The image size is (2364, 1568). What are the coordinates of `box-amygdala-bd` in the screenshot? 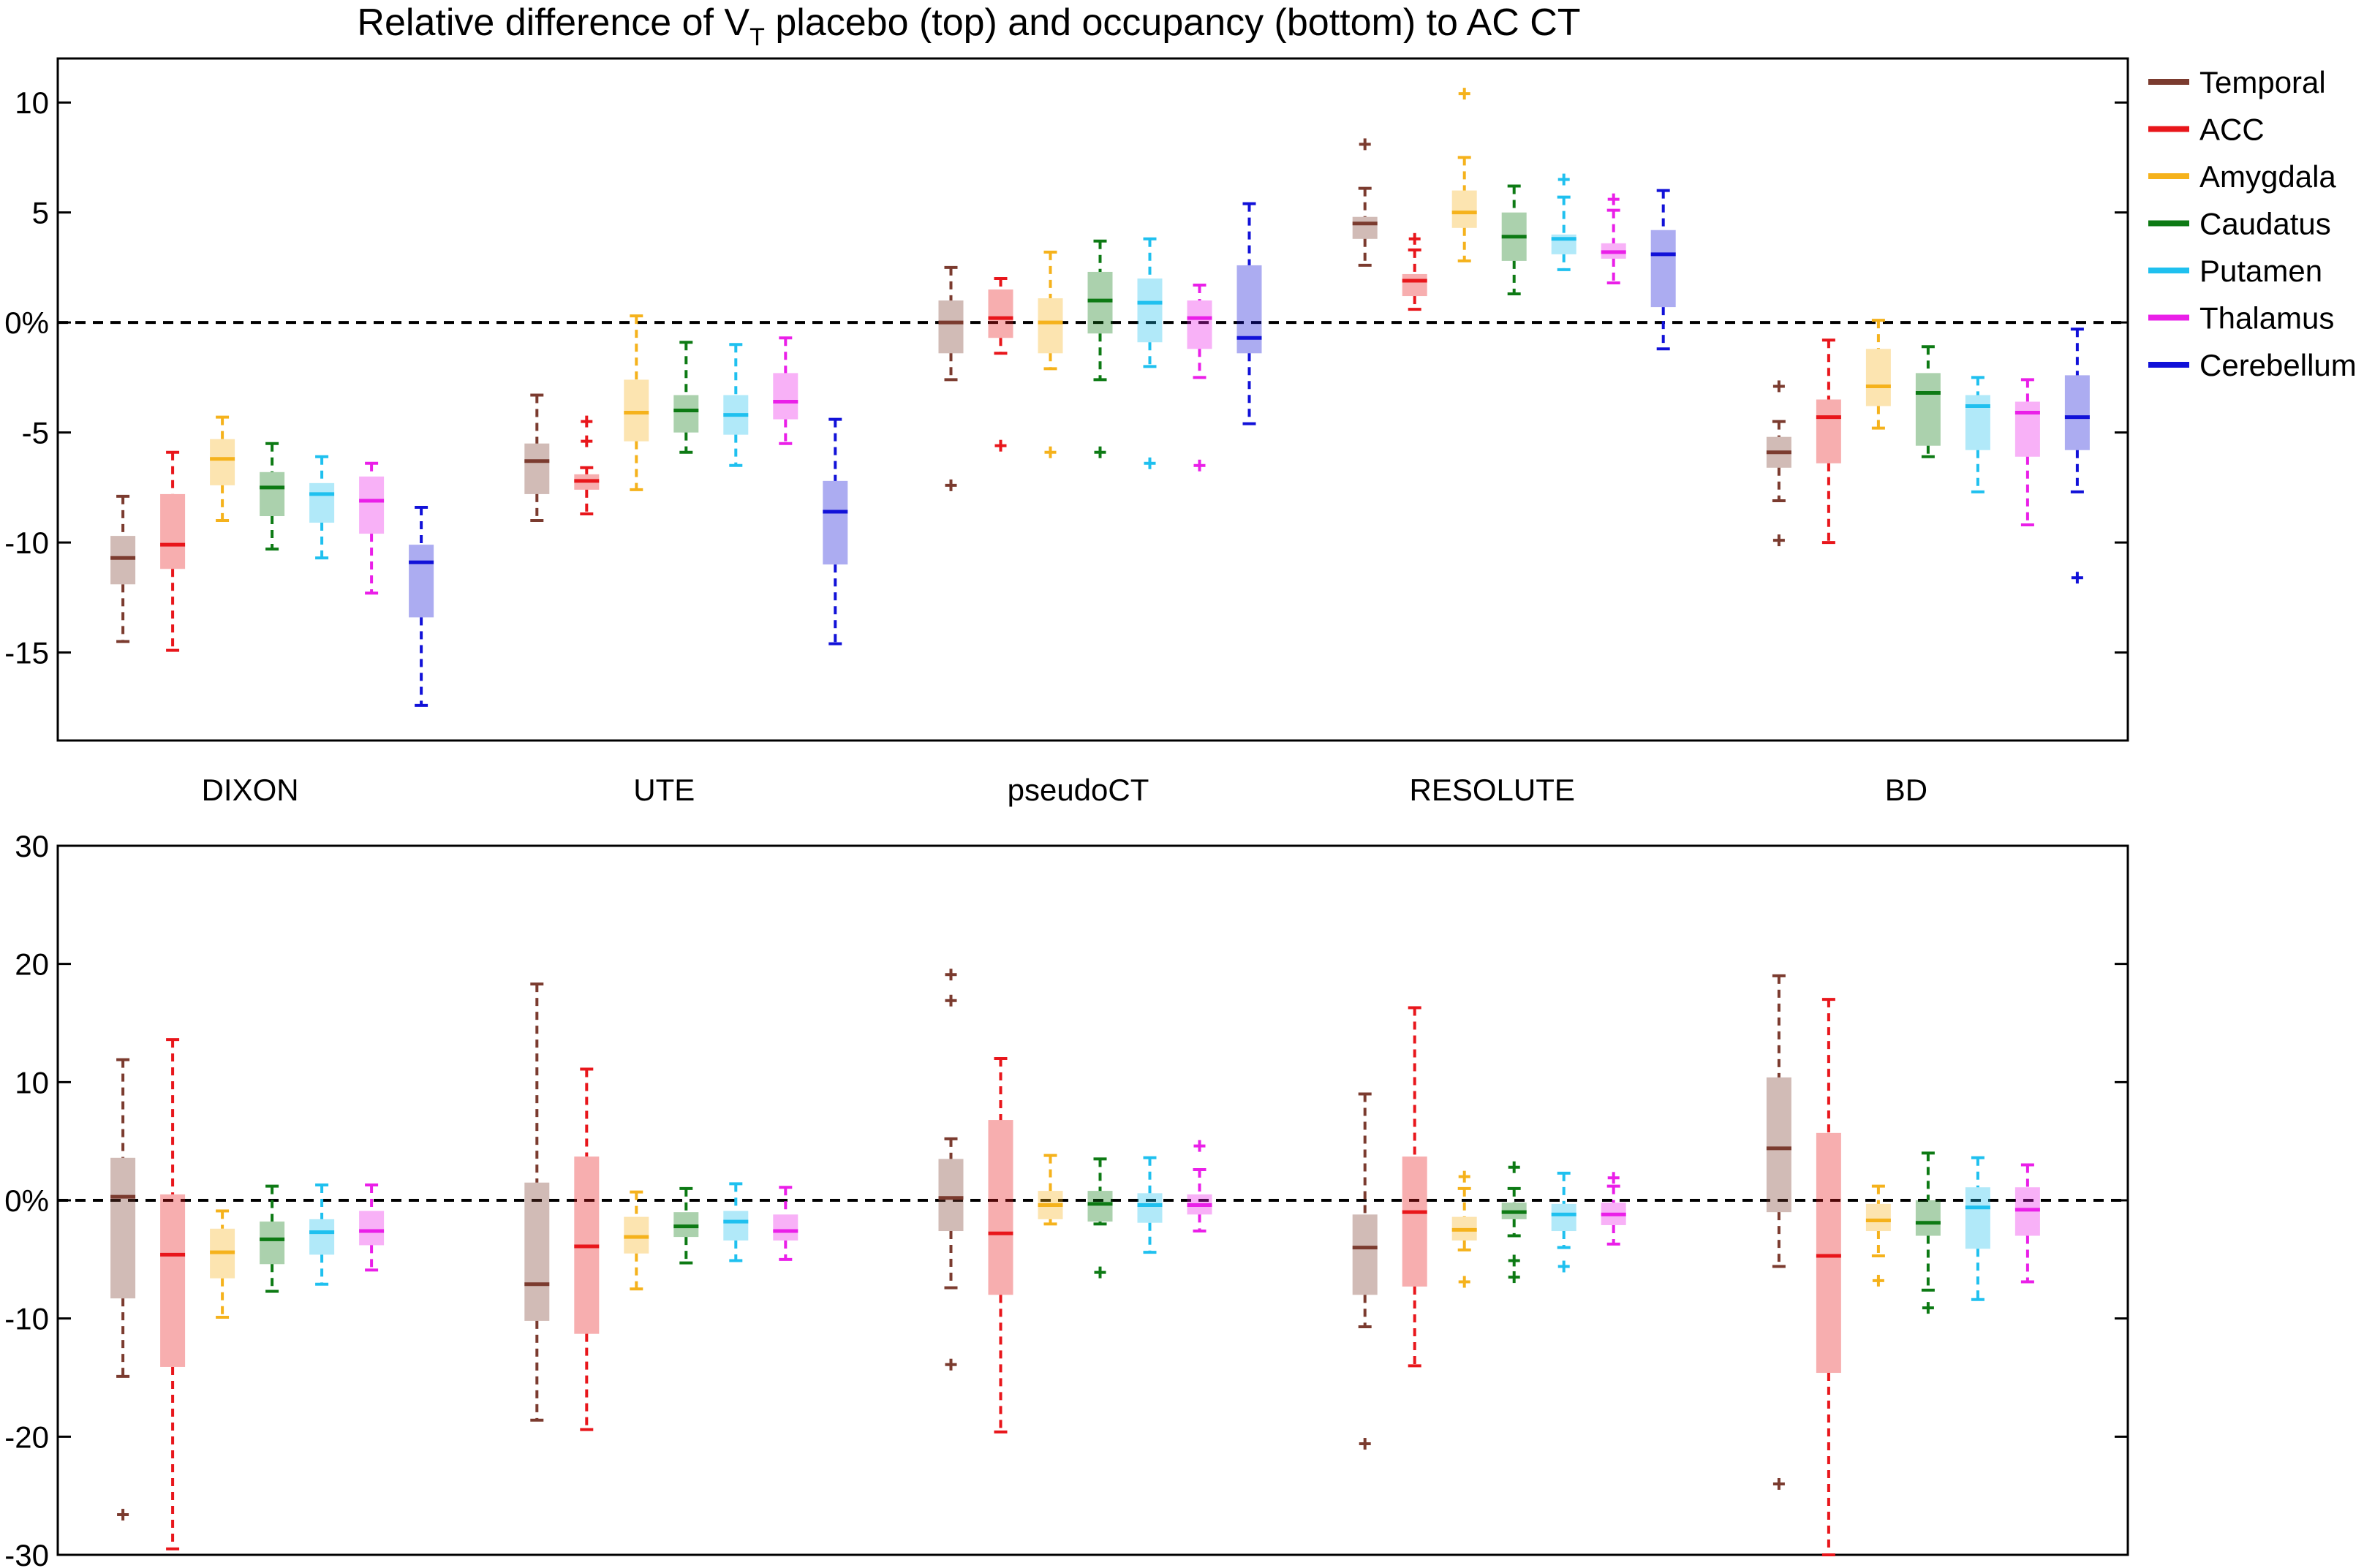 It's located at (1878, 375).